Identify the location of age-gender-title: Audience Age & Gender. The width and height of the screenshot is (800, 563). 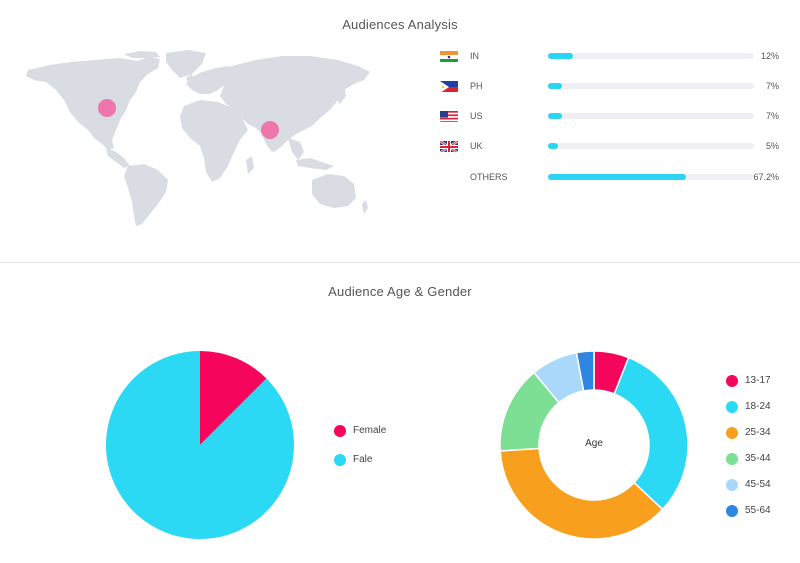
(400, 291).